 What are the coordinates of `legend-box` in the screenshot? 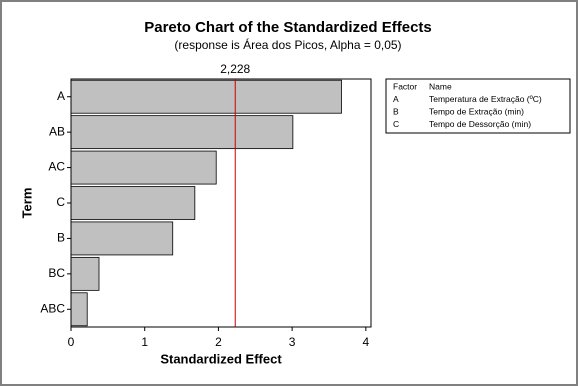 It's located at (478, 106).